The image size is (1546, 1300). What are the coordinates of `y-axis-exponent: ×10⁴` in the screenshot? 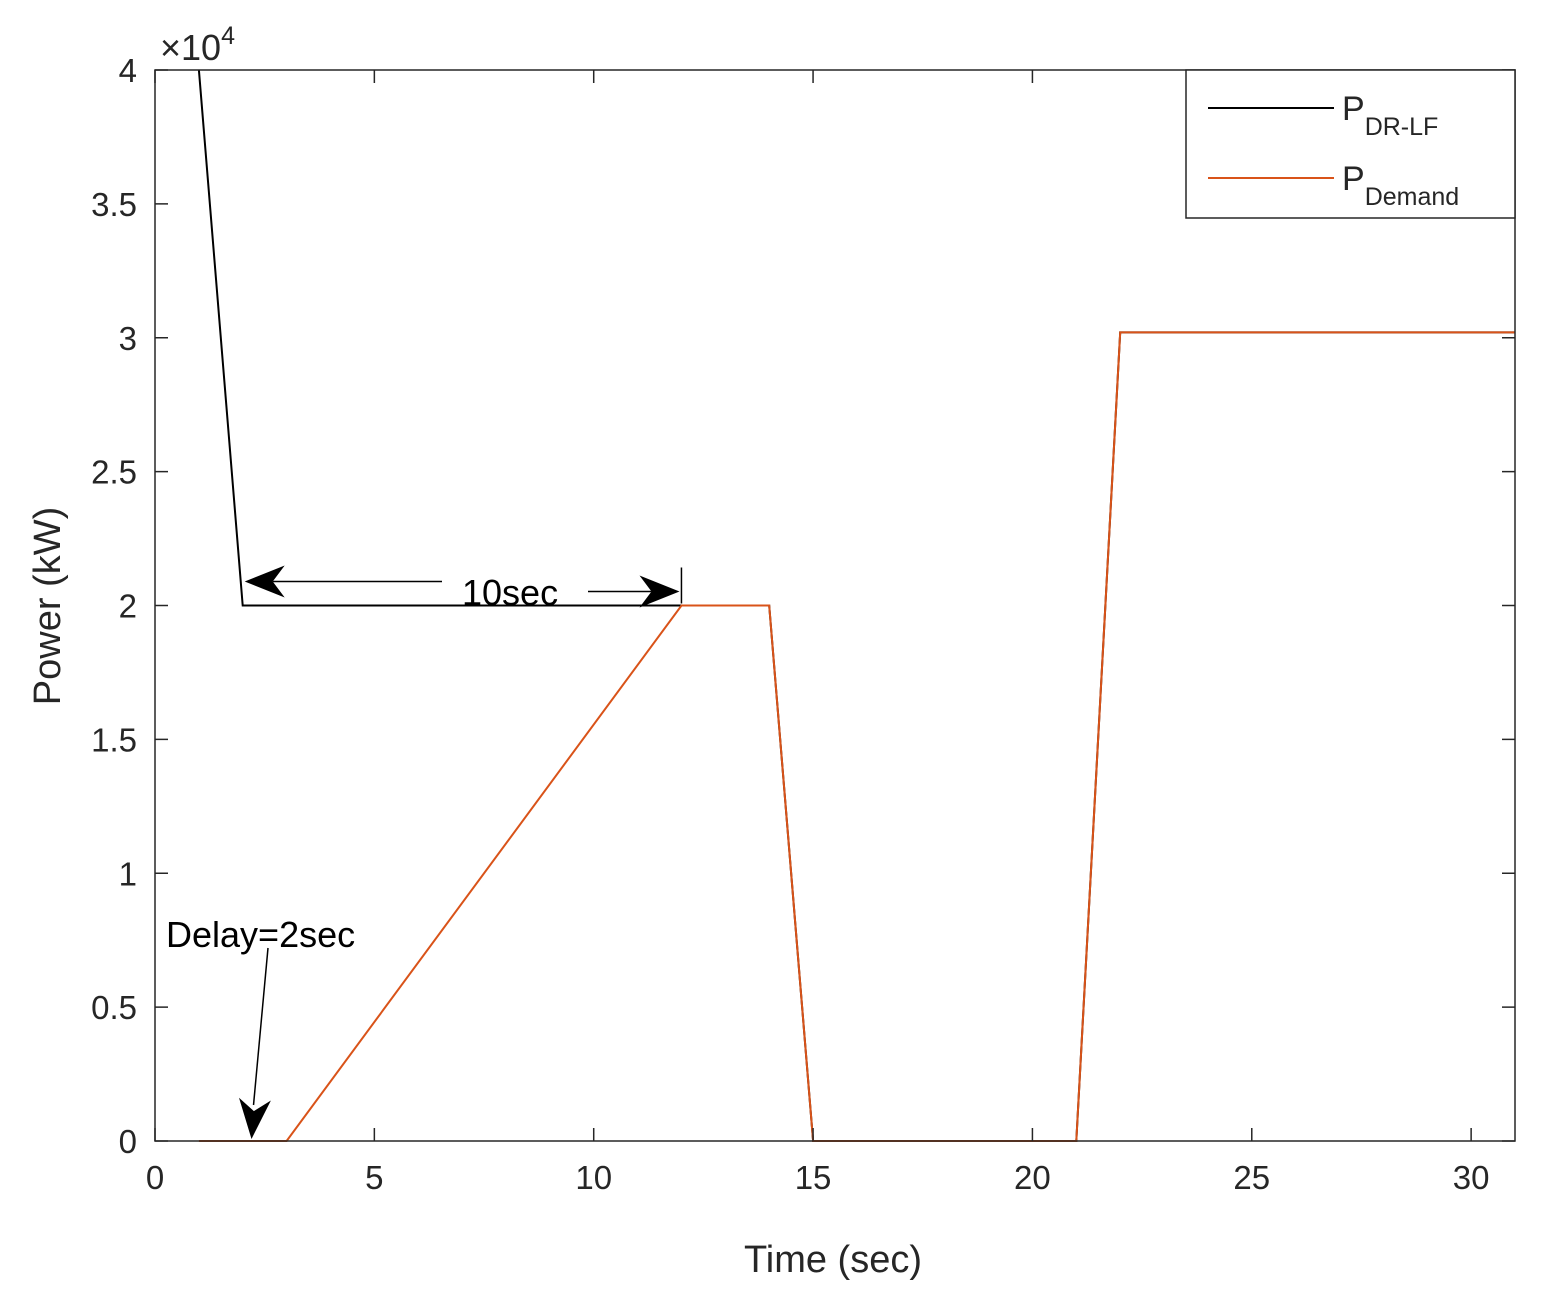 It's located at (197, 45).